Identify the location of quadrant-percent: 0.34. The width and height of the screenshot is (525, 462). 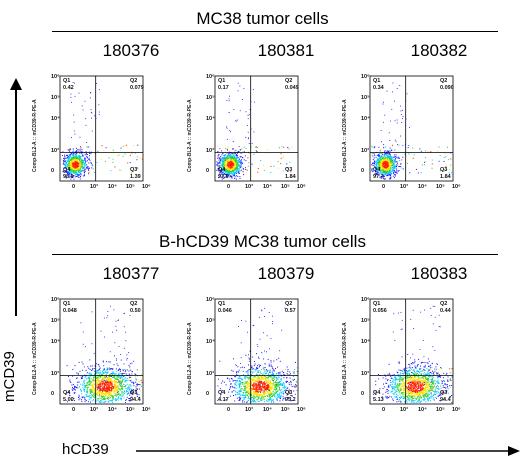
(378, 88).